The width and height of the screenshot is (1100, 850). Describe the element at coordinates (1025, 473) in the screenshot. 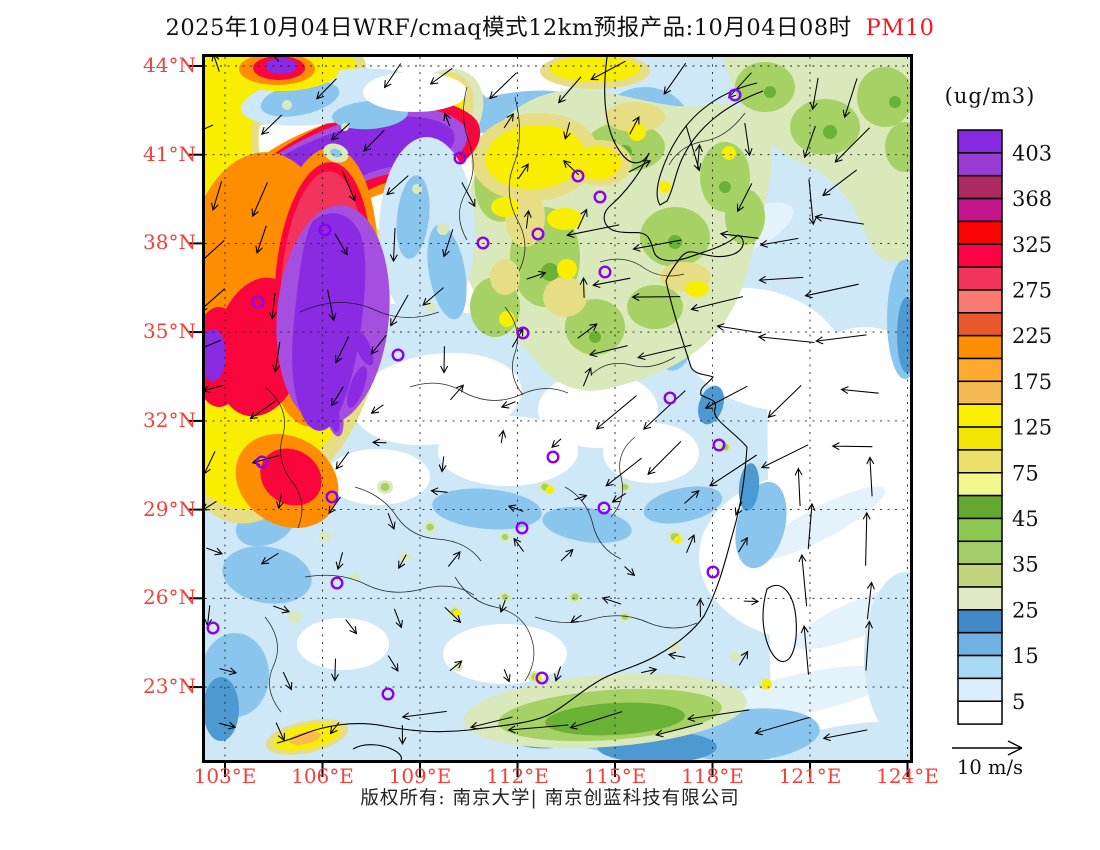

I see `legend-value-label: 75` at that location.